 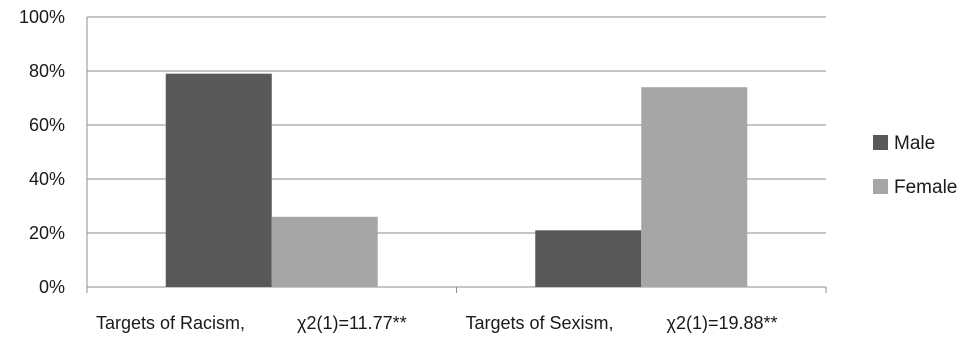 What do you see at coordinates (925, 187) in the screenshot?
I see `legend-label-female: Female` at bounding box center [925, 187].